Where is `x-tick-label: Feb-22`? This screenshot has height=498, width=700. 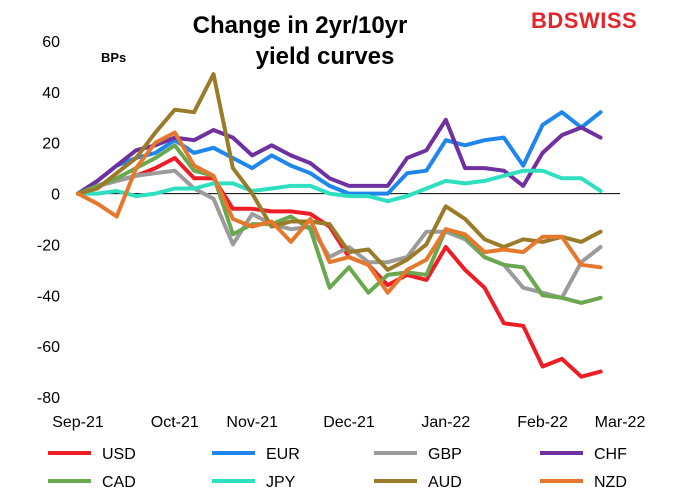
x-tick-label: Feb-22 is located at coordinates (542, 422).